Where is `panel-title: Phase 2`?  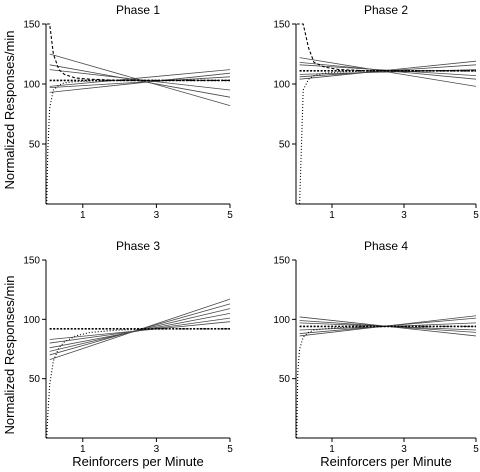
panel-title: Phase 2 is located at coordinates (386, 10).